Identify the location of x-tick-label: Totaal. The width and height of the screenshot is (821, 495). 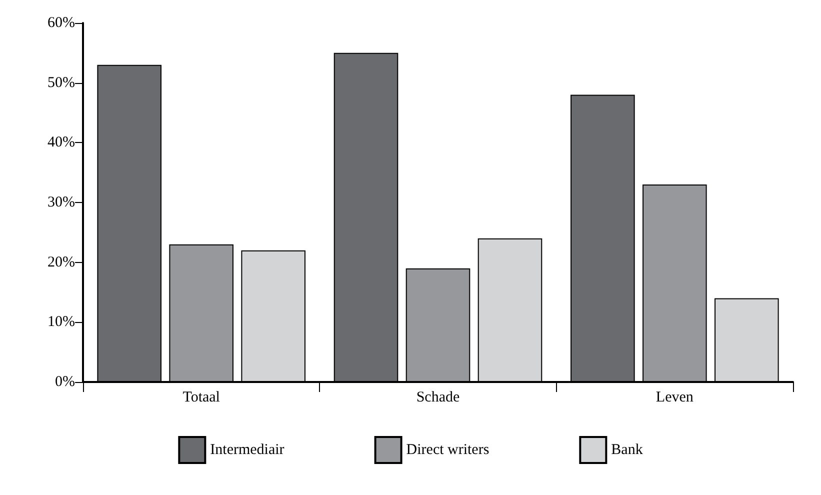
(201, 398).